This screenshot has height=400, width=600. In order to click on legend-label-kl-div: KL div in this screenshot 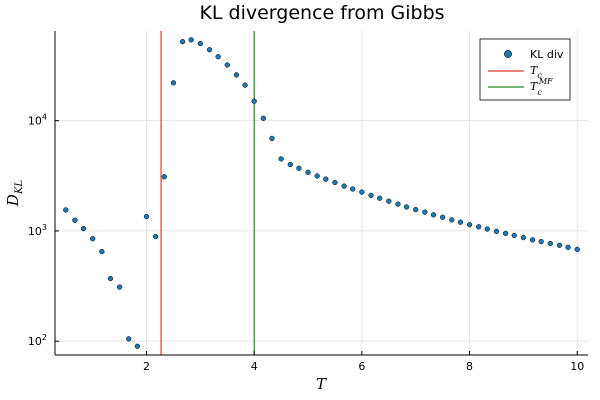, I will do `click(547, 54)`.